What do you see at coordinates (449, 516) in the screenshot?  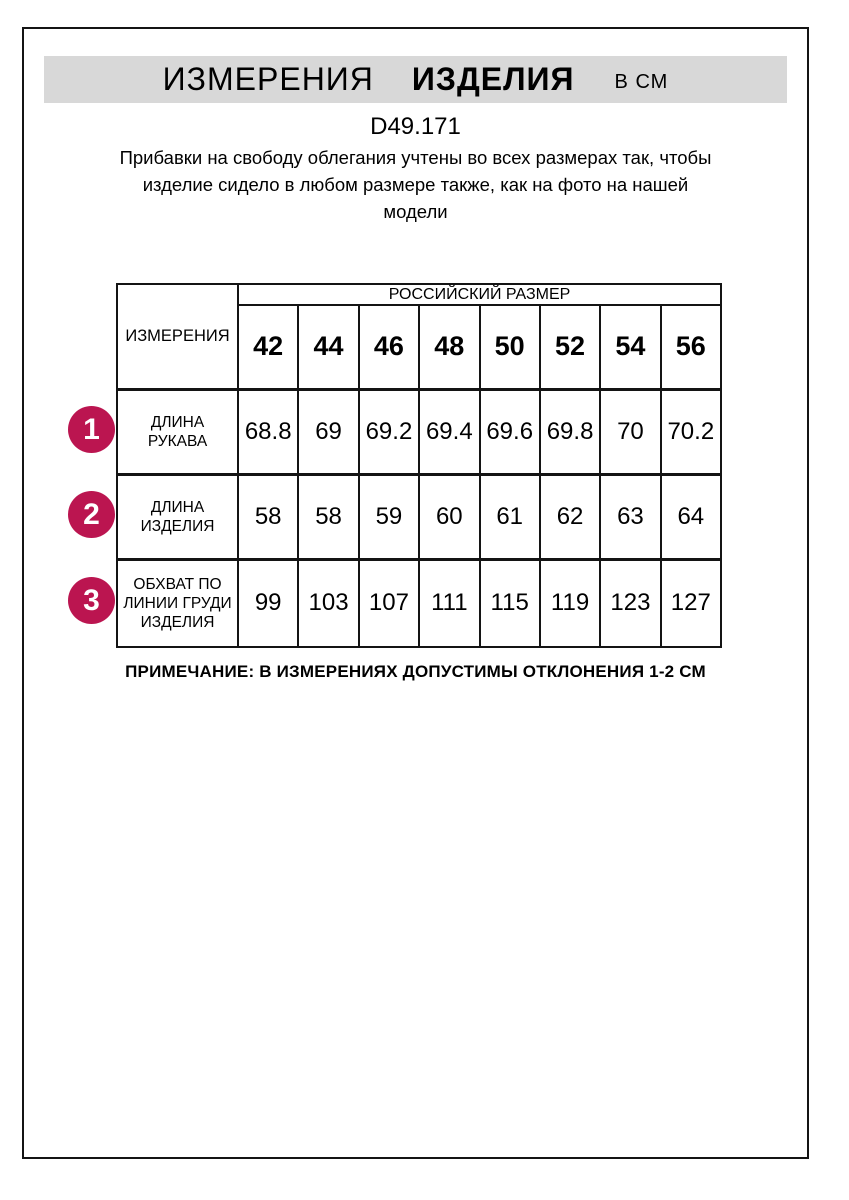 I see `value-cell: 60` at bounding box center [449, 516].